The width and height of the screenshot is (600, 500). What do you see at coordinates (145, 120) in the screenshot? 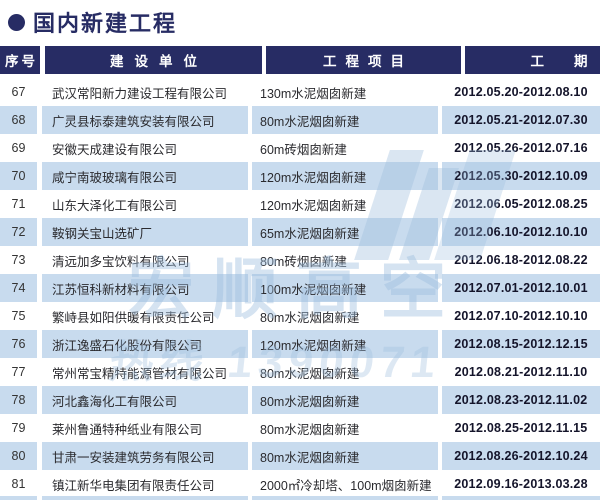
I see `company-cell: 广灵县标泰建筑安装有限公司` at bounding box center [145, 120].